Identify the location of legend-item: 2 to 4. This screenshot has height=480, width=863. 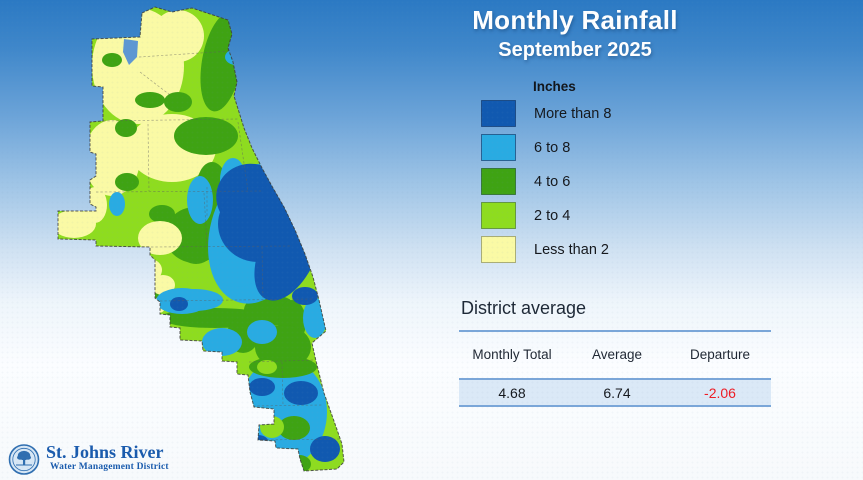
(546, 215).